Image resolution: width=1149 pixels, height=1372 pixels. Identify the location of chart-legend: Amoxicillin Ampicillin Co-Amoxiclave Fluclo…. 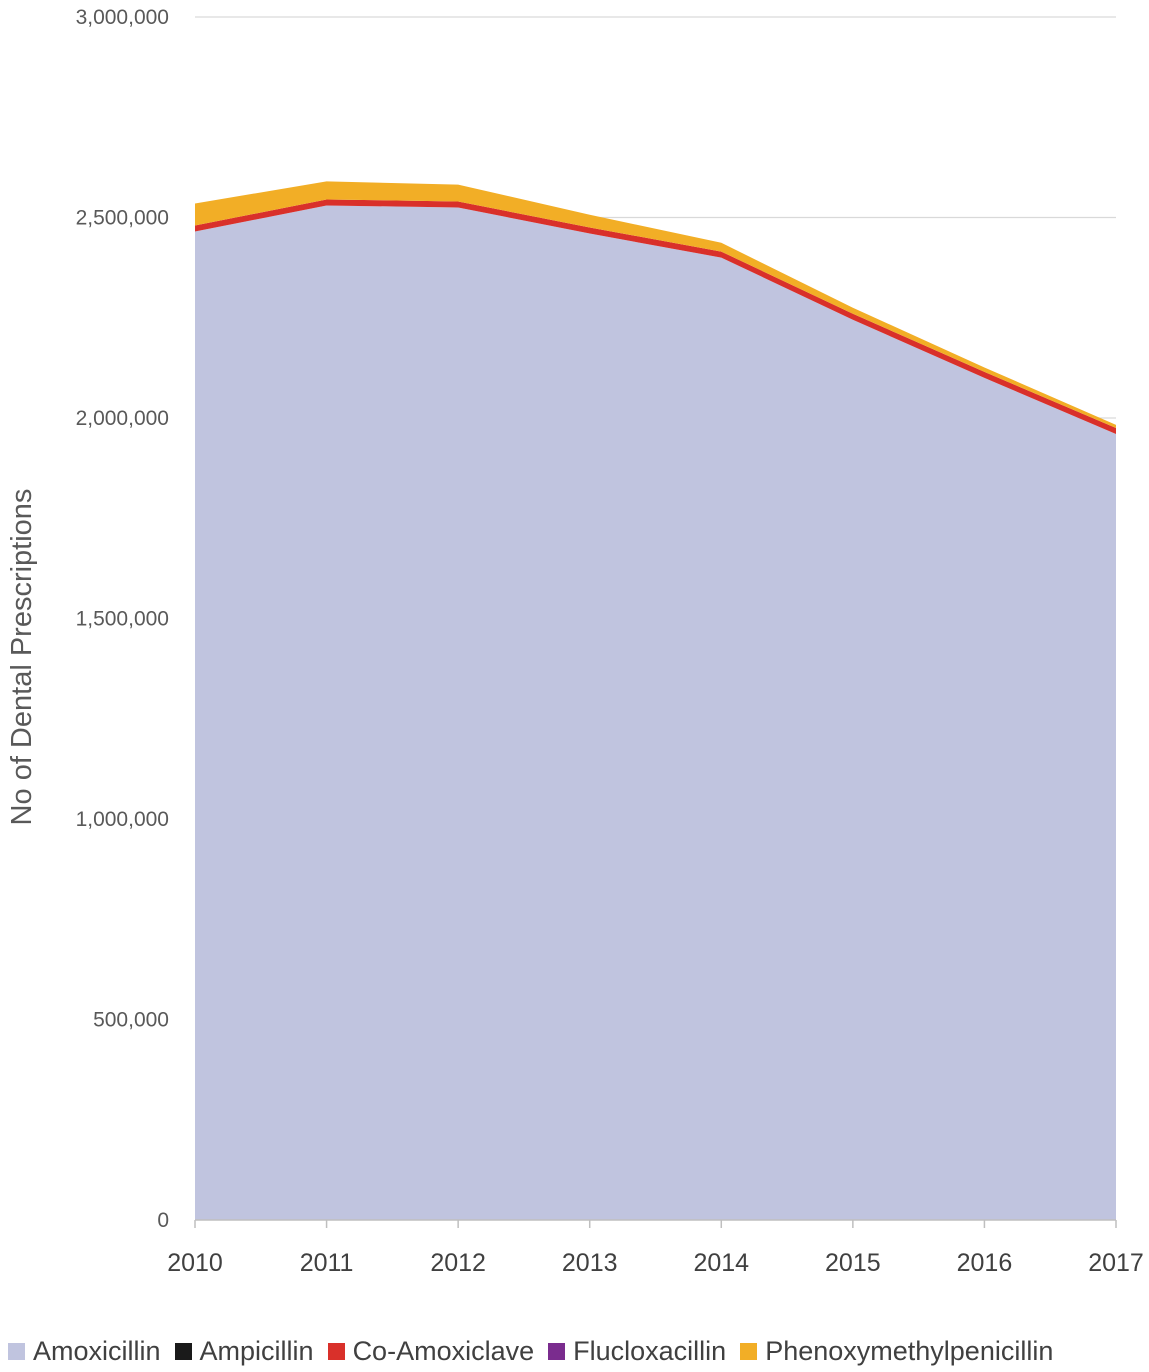
(537, 1351).